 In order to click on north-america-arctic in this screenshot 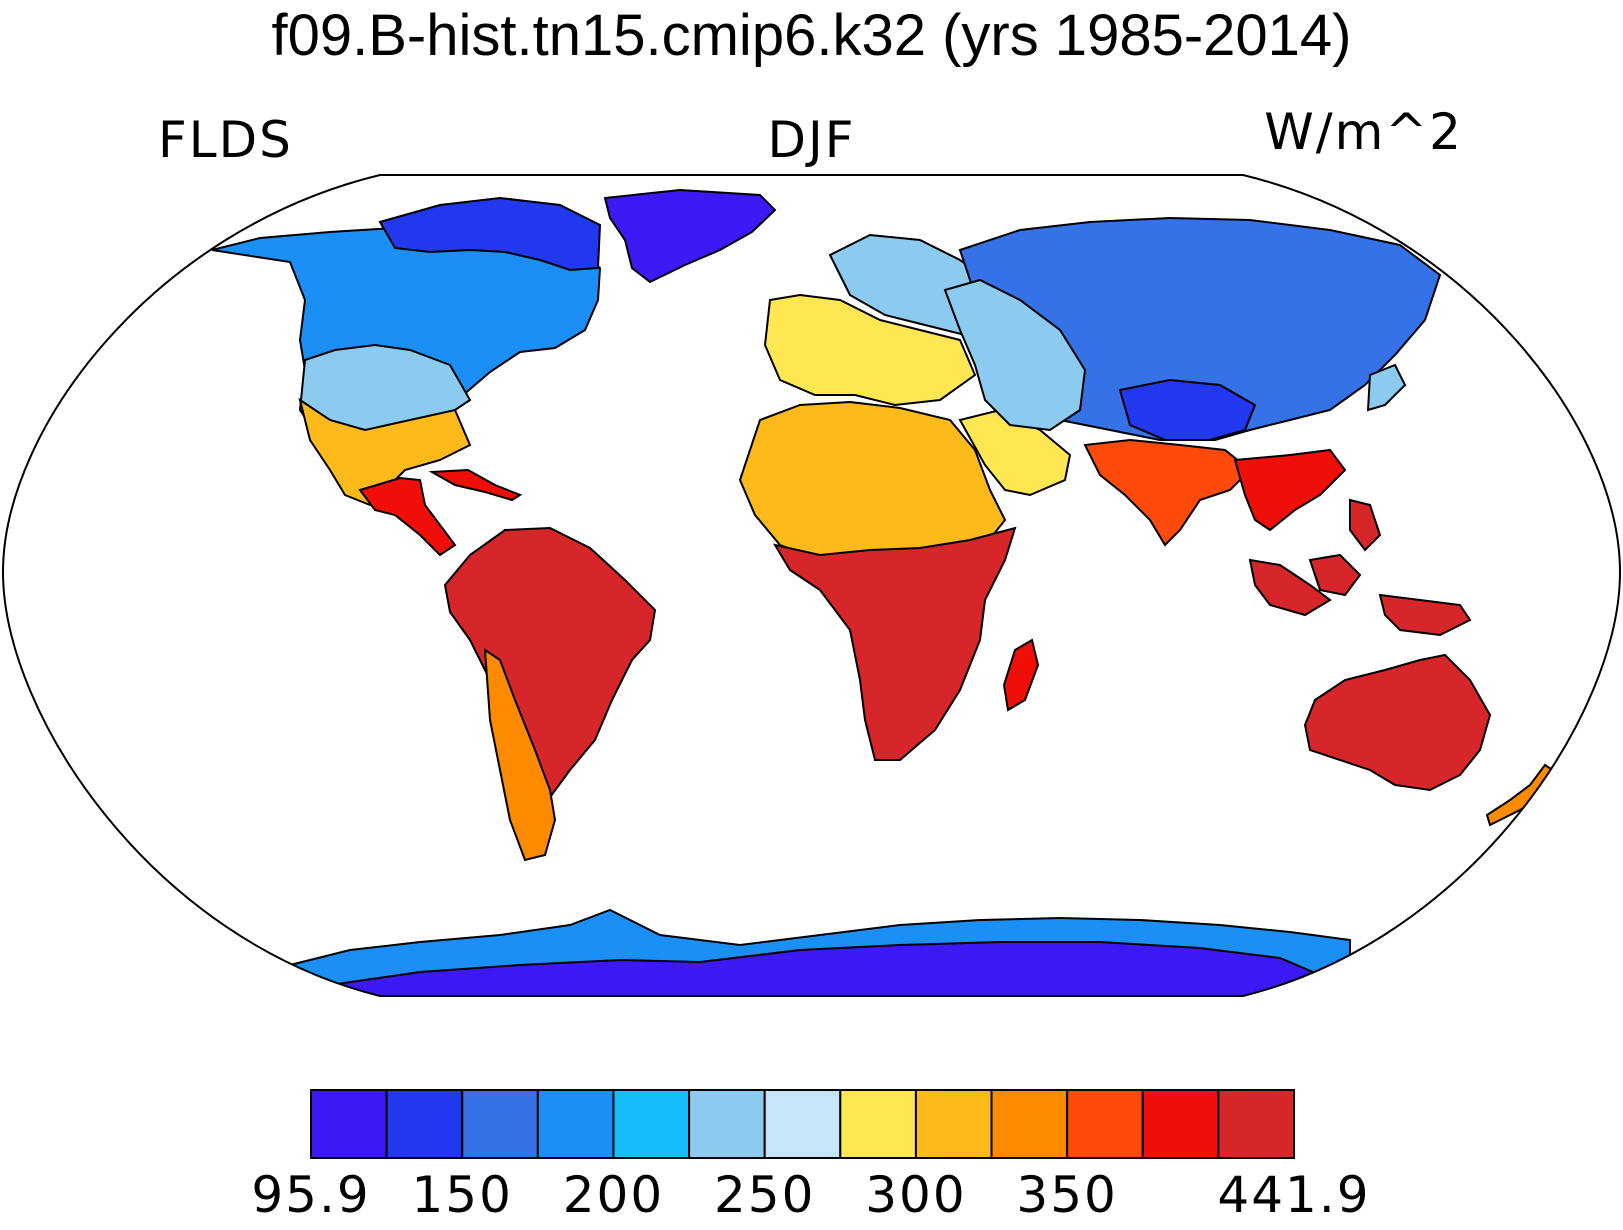, I will do `click(490, 234)`.